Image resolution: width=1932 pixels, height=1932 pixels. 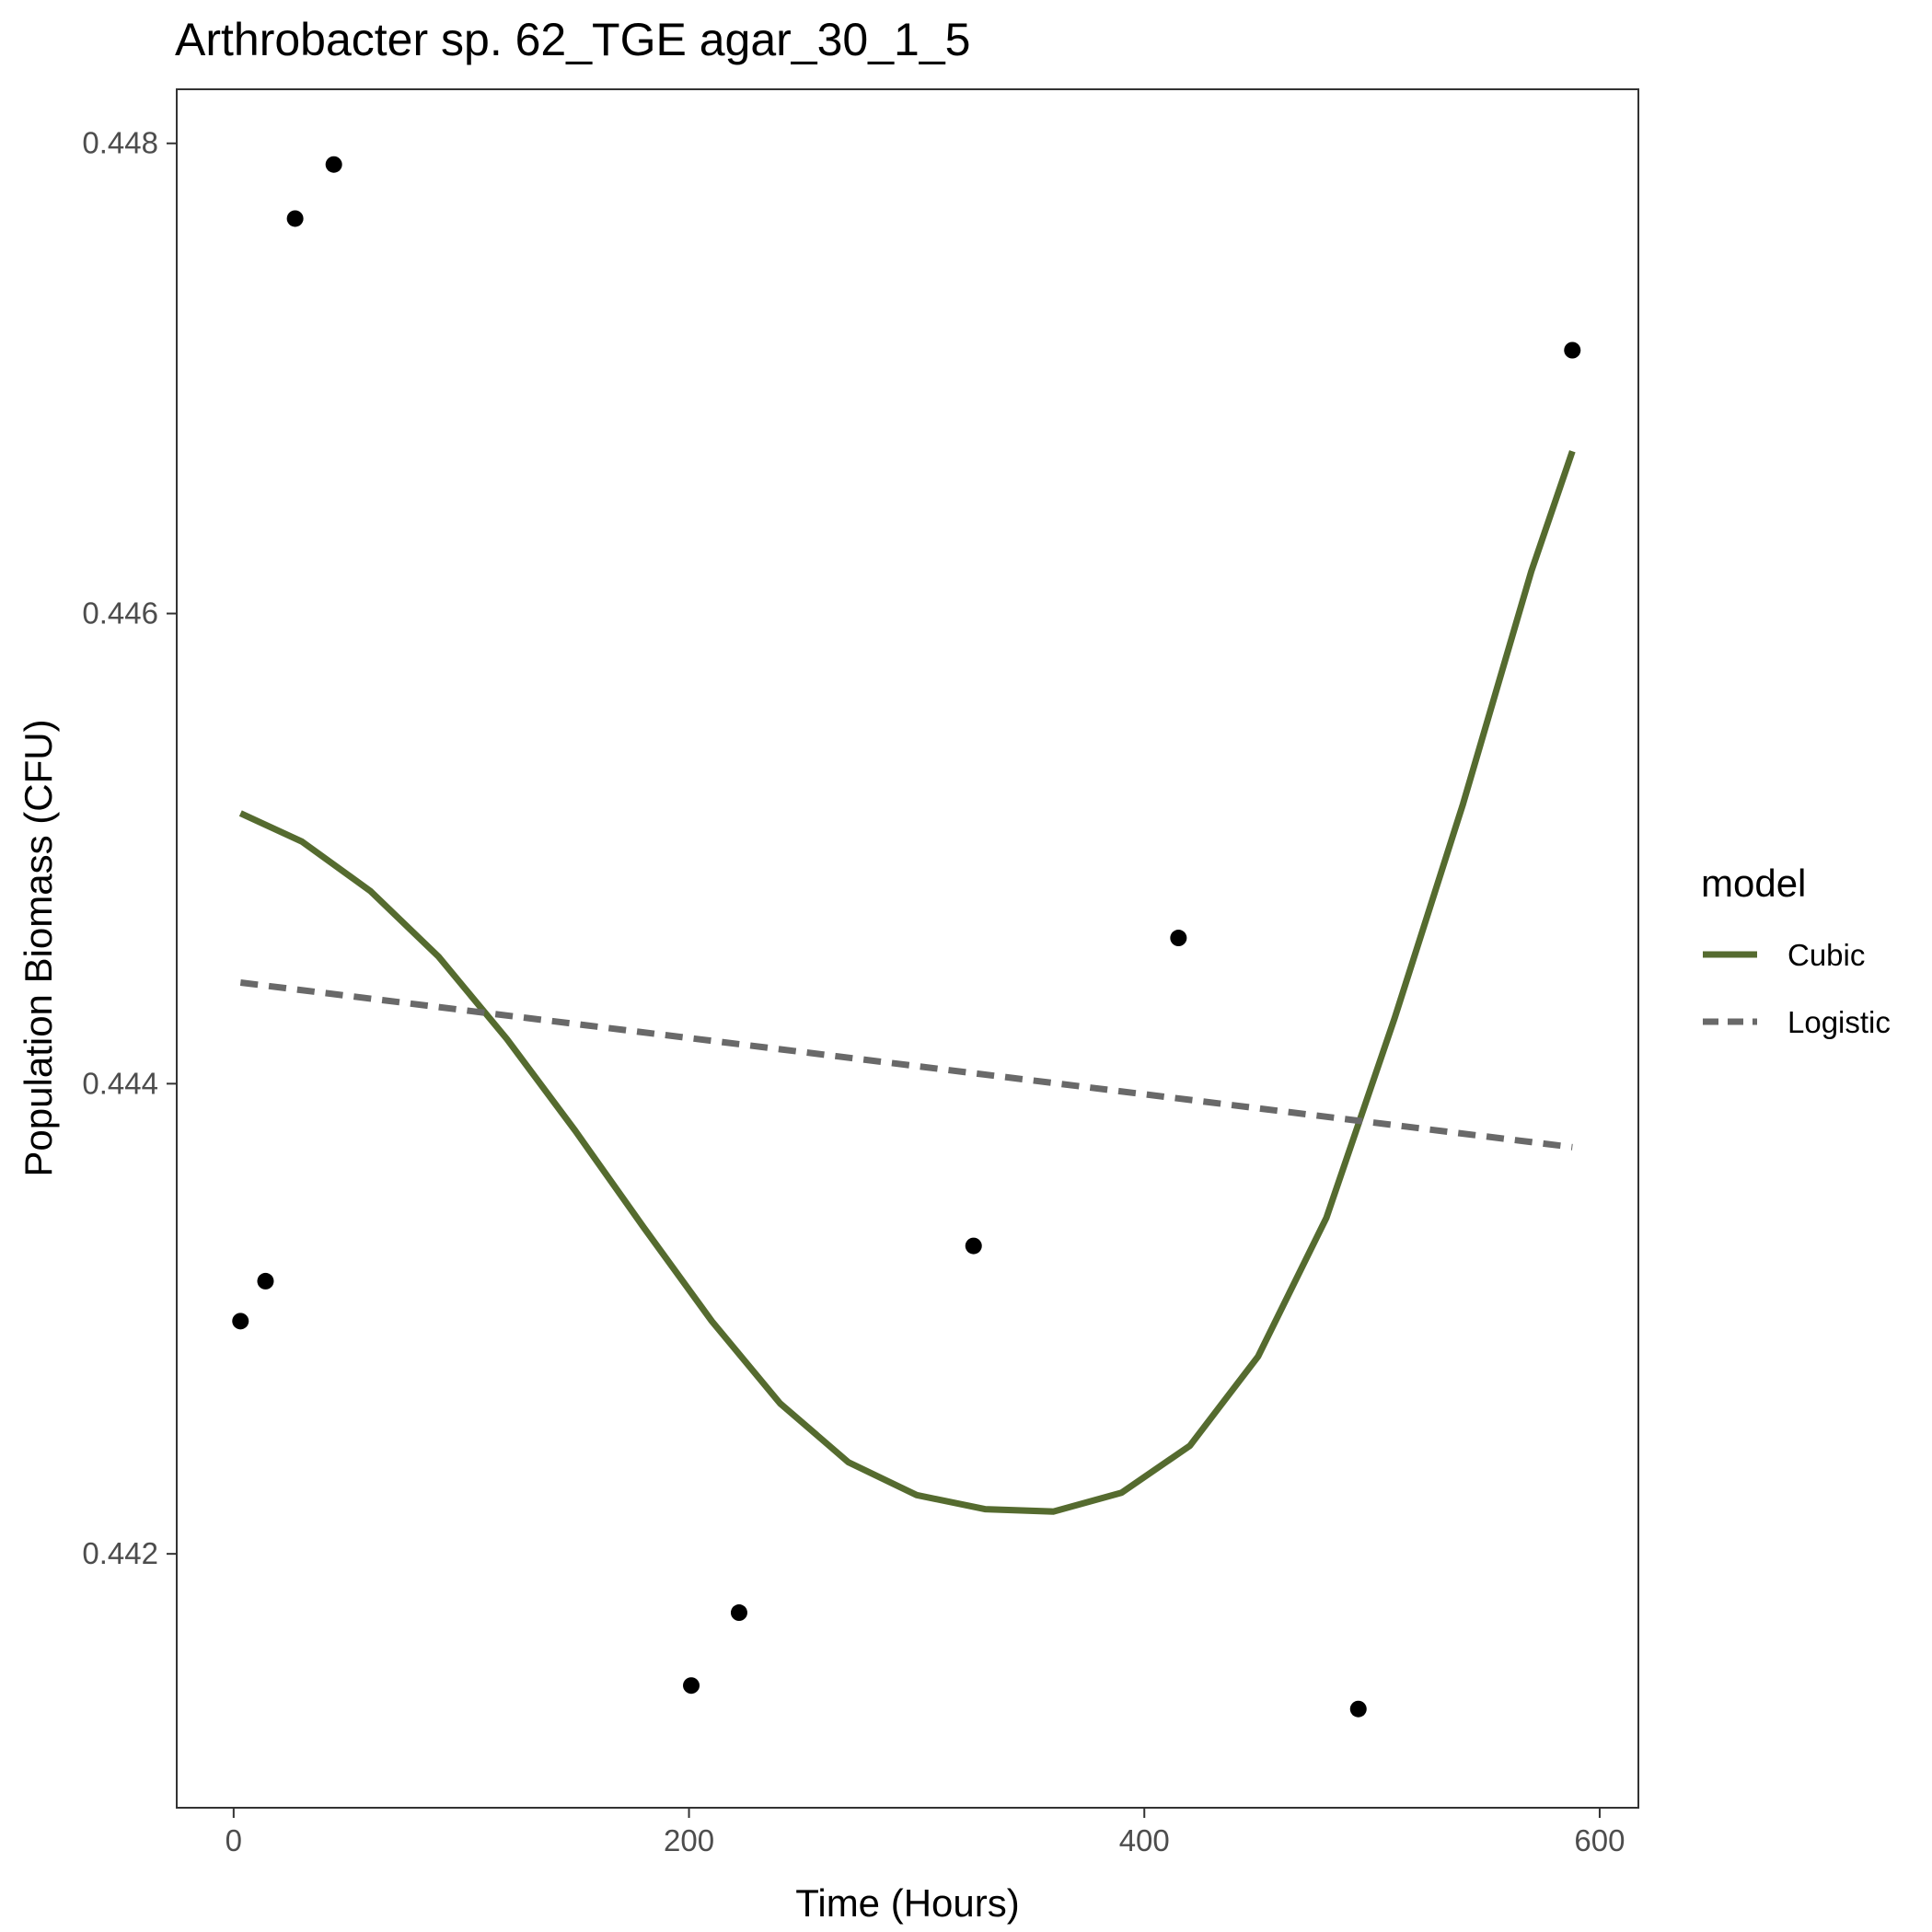 What do you see at coordinates (906, 1065) in the screenshot?
I see `series-line-logistic` at bounding box center [906, 1065].